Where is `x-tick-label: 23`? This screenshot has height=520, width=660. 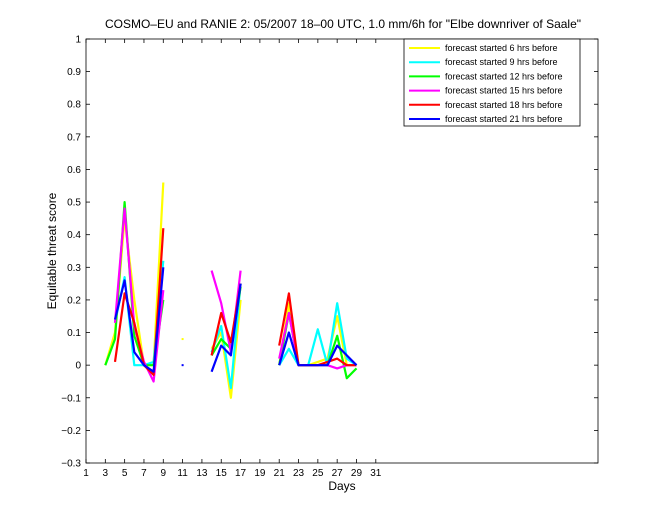
x-tick-label: 23 is located at coordinates (299, 473).